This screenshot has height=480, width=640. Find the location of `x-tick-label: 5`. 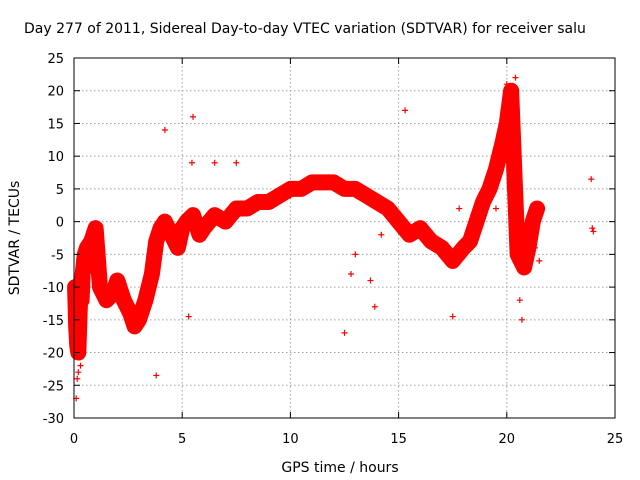

x-tick-label: 5 is located at coordinates (182, 439).